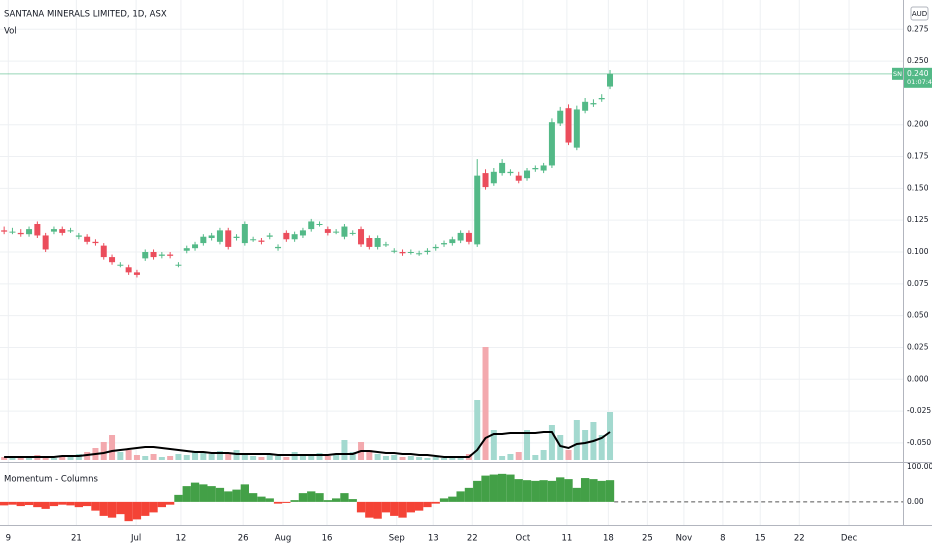 The height and width of the screenshot is (550, 932). I want to click on x-tick-label: Dec, so click(849, 539).